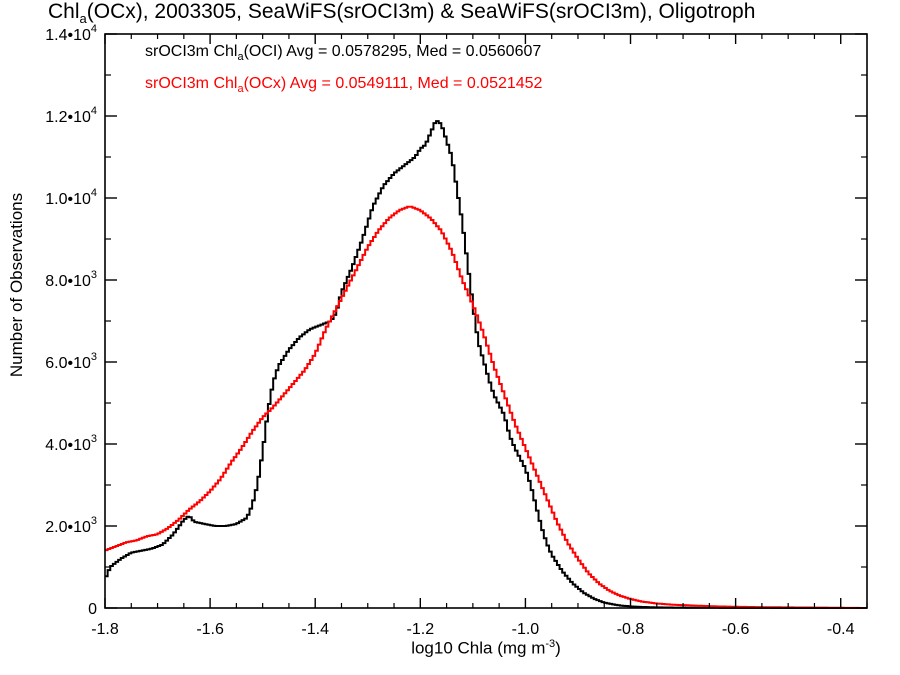 The image size is (900, 675). What do you see at coordinates (105, 629) in the screenshot?
I see `x-tick-label: -1.8` at bounding box center [105, 629].